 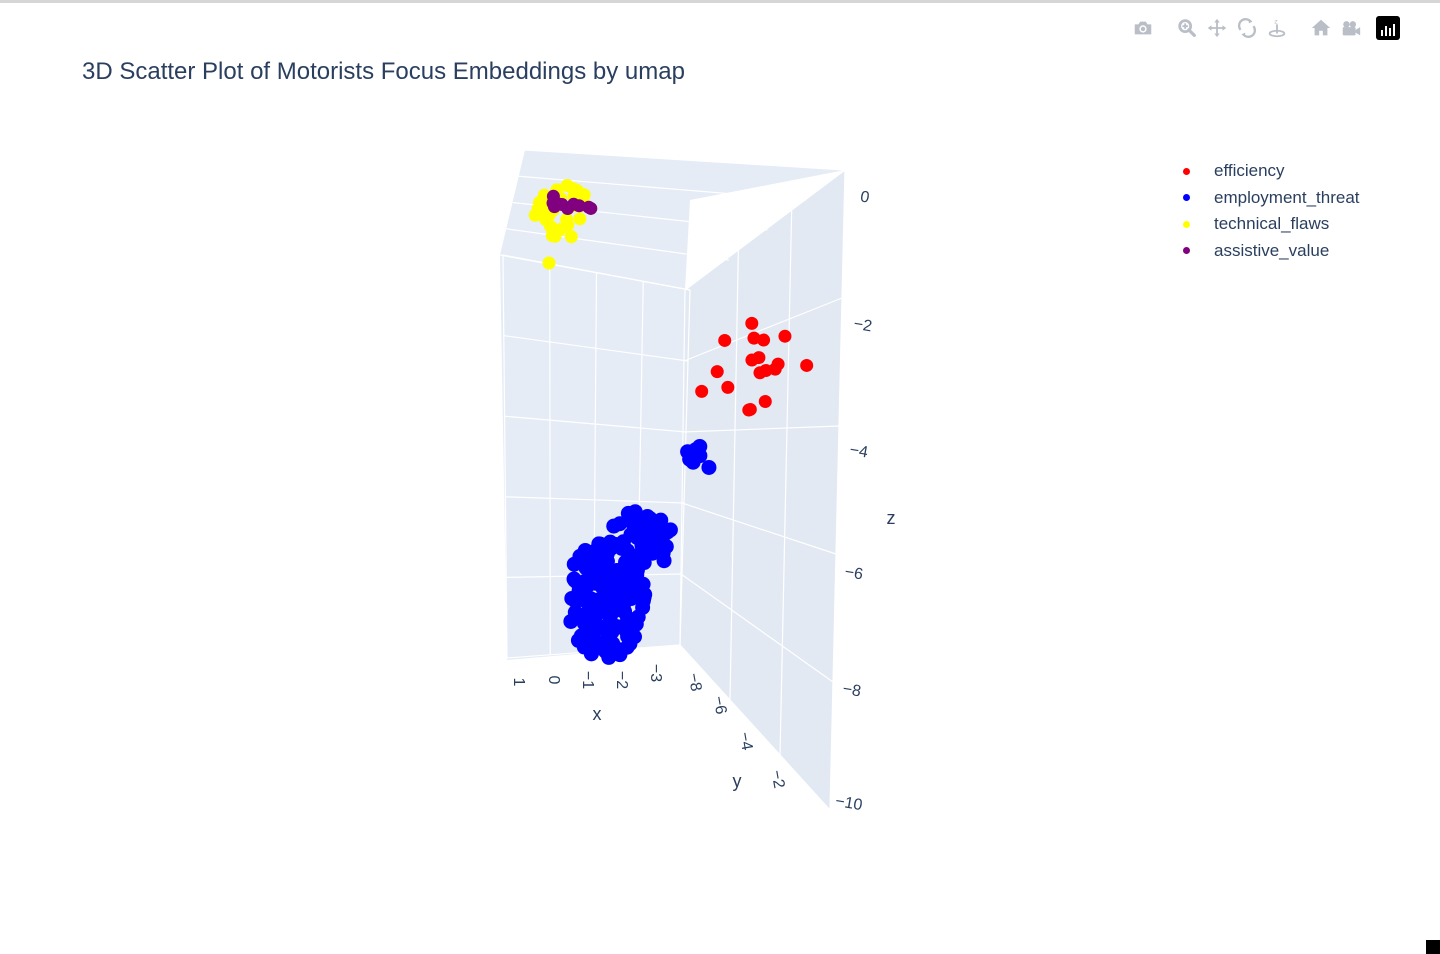 What do you see at coordinates (1217, 28) in the screenshot?
I see `pan-icon` at bounding box center [1217, 28].